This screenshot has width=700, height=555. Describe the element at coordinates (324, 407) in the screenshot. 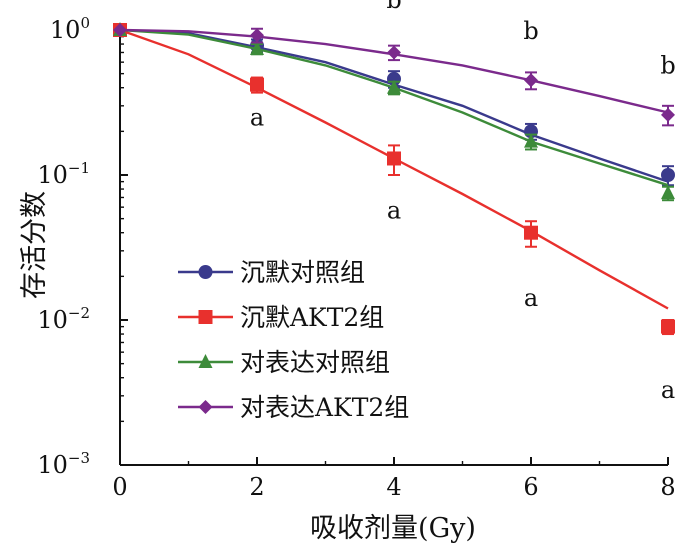

I see `legend-label: 对表达AKT2组` at that location.